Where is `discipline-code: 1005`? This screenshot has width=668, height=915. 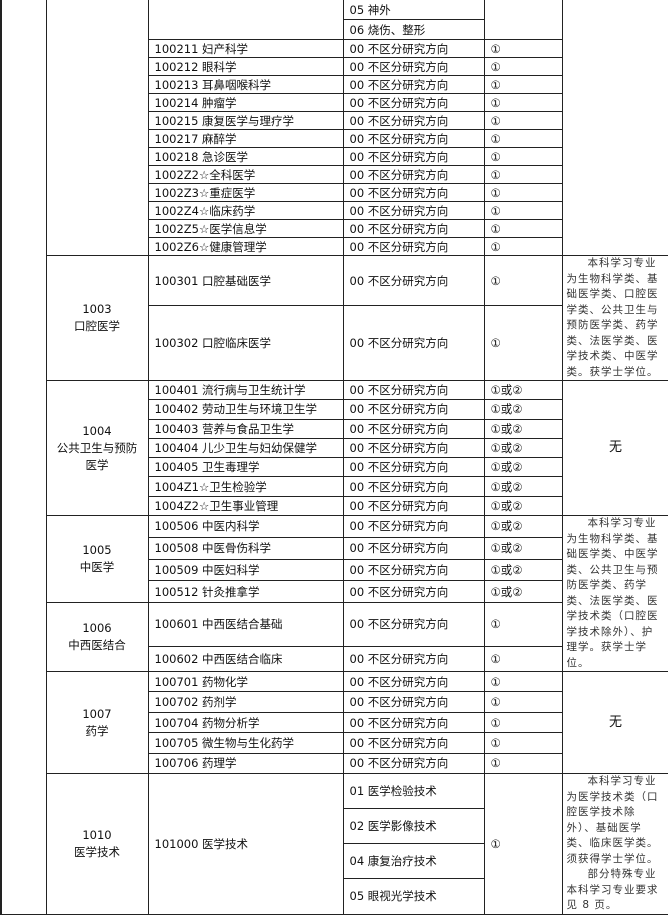
discipline-code: 1005 is located at coordinates (97, 550).